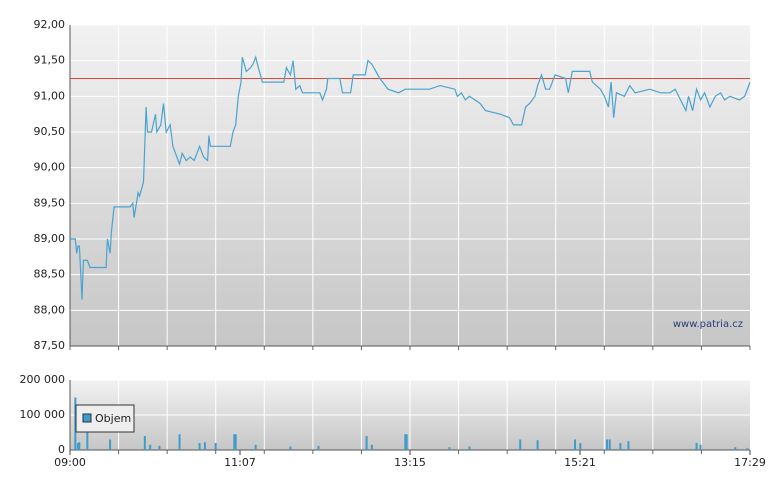 Image resolution: width=780 pixels, height=490 pixels. I want to click on y-tick-label: 90,50, so click(50, 131).